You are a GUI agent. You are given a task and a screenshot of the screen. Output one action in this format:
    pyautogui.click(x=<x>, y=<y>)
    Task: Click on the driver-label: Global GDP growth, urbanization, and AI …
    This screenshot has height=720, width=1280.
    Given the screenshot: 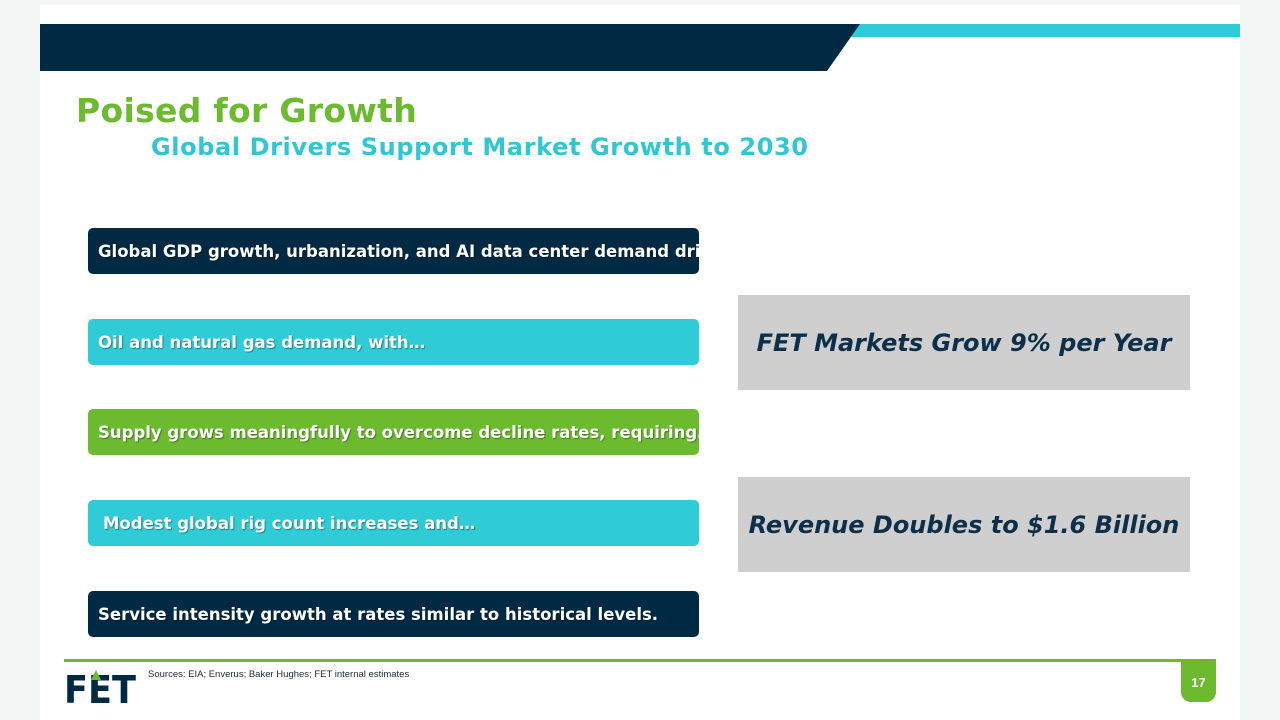 What is the action you would take?
    pyautogui.click(x=398, y=251)
    